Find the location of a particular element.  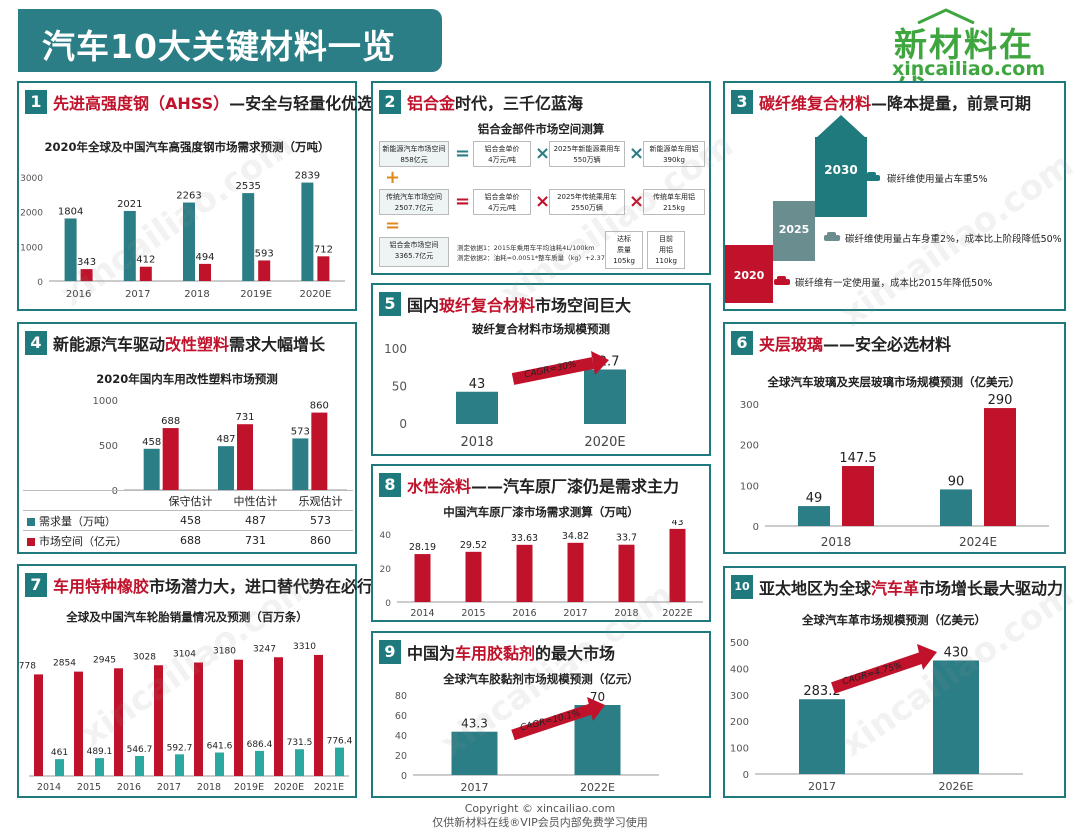

data-label: 3180 is located at coordinates (224, 652).